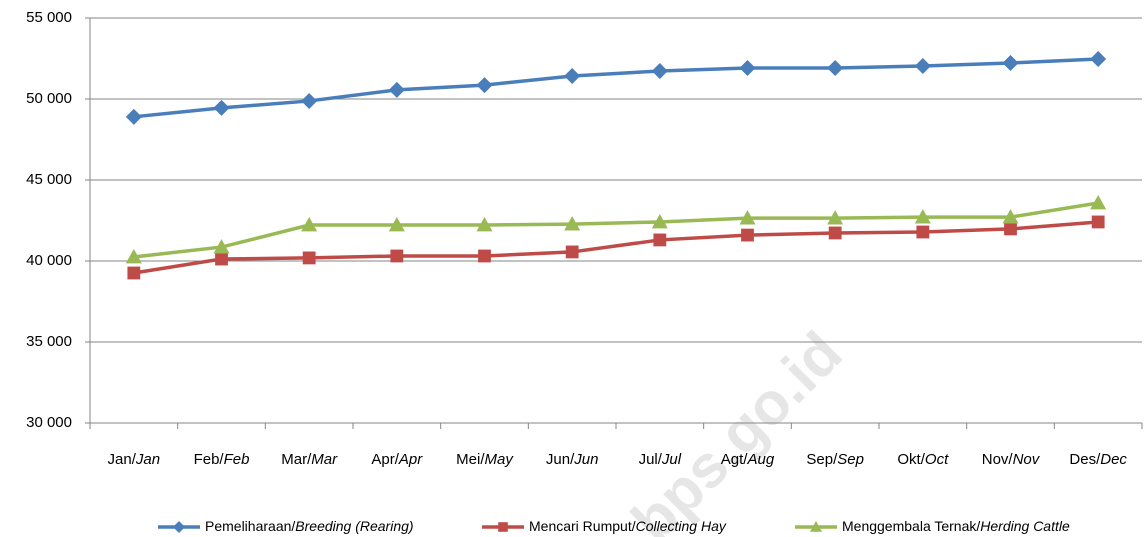 The image size is (1147, 537). Describe the element at coordinates (671, 459) in the screenshot. I see `label-part-italic: Jul` at that location.